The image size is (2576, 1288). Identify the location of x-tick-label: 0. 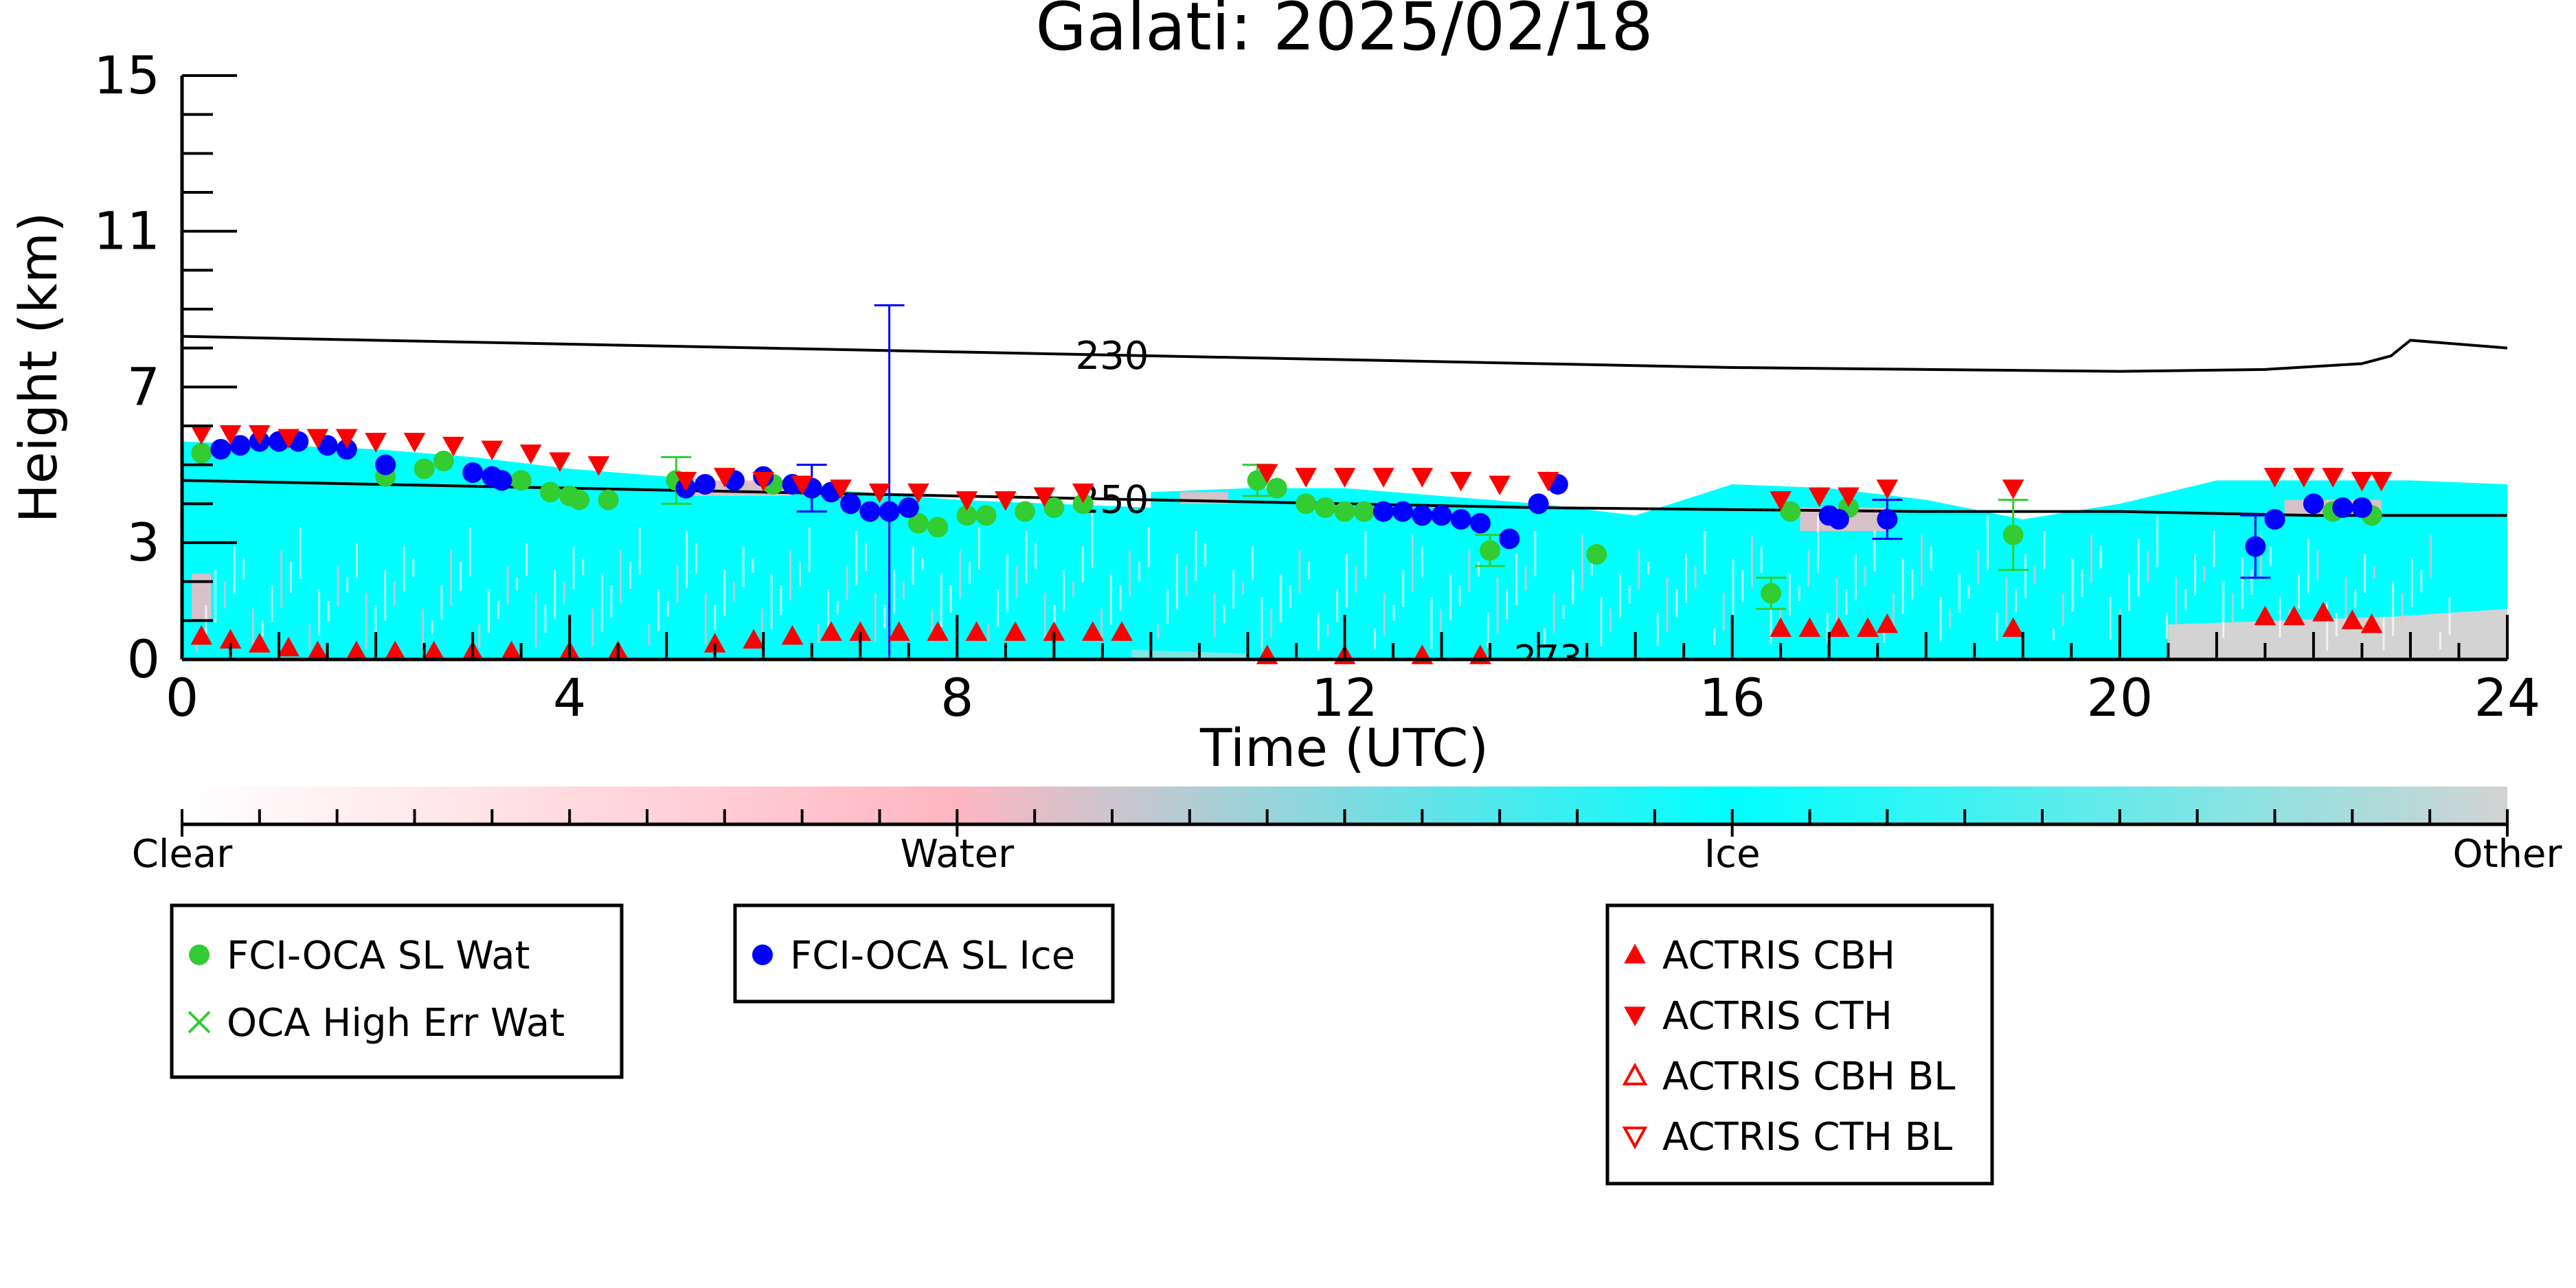
(182, 697).